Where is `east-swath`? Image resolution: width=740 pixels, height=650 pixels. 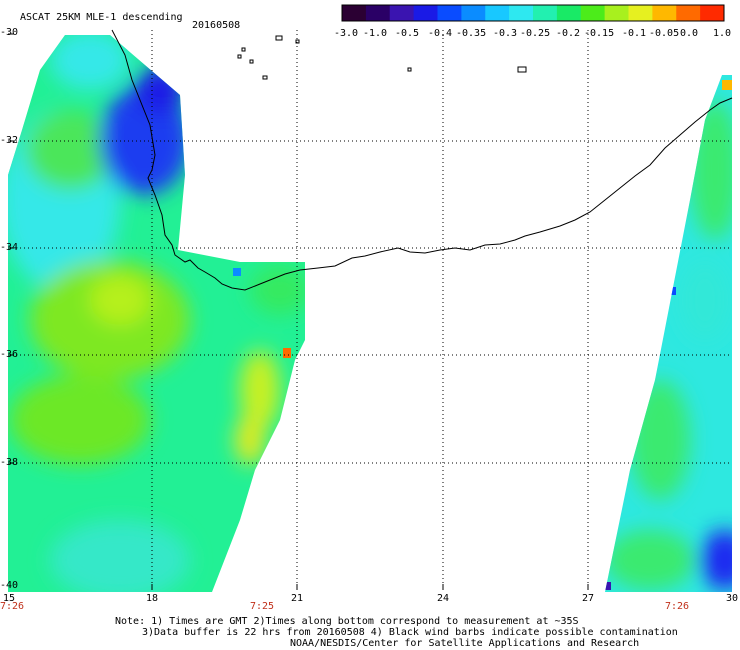
east-swath is located at coordinates (668, 333).